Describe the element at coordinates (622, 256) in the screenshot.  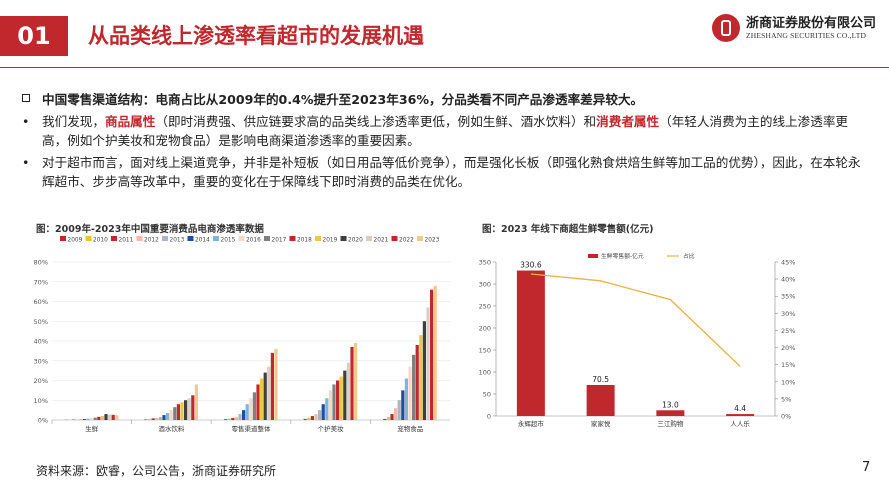
I see `legend-label: 生鲜零售额-亿元` at that location.